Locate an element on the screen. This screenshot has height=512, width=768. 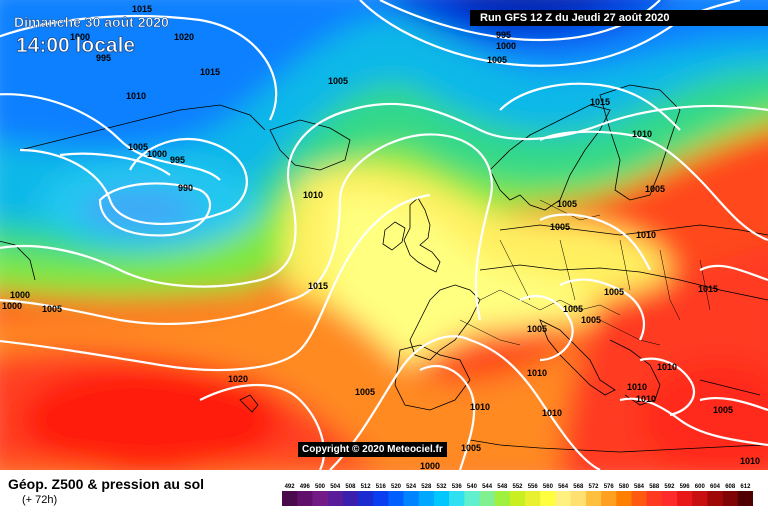
scale-label: 588 is located at coordinates (654, 487).